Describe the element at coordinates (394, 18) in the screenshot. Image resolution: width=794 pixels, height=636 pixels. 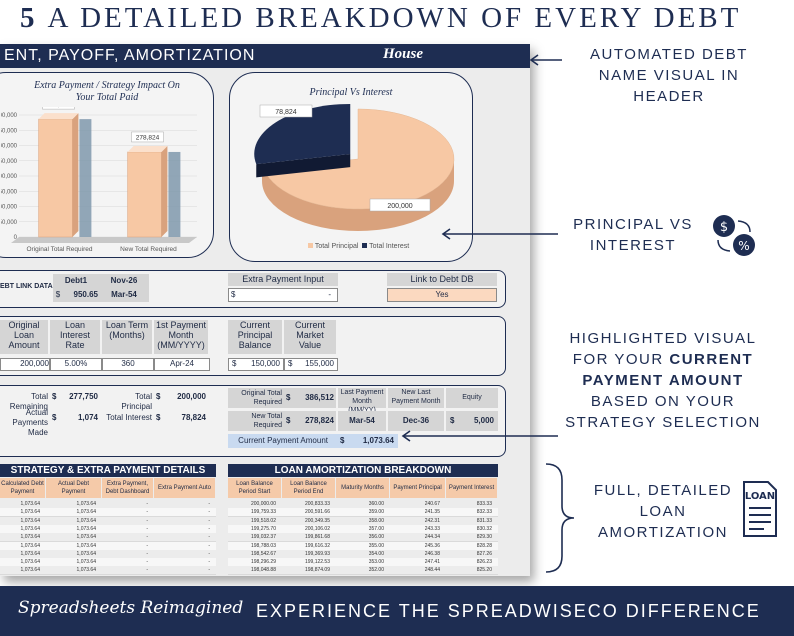
I see `heading-text: A DETAILED BREAKDOWN OF EVERY DEBT` at that location.